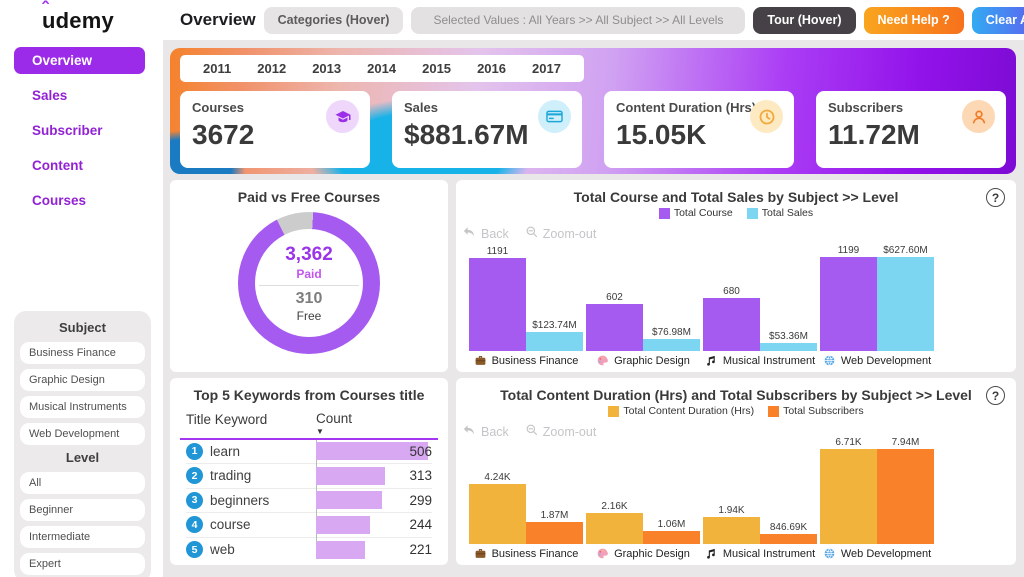  Describe the element at coordinates (309, 501) in the screenshot. I see `table-row-beginners: 3 beginners 299` at that location.